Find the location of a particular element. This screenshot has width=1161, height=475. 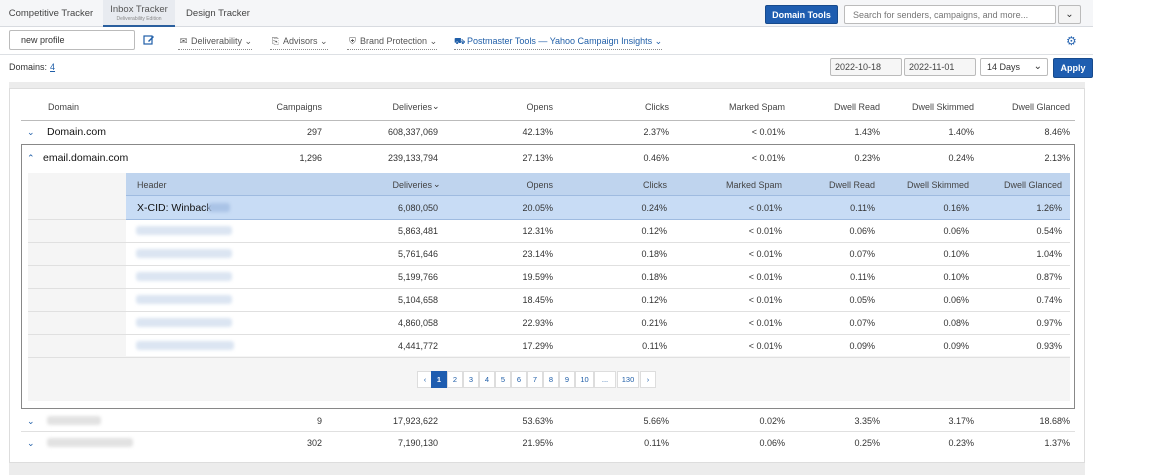

dwell-skimmed-cell: 3.17% is located at coordinates (961, 421).